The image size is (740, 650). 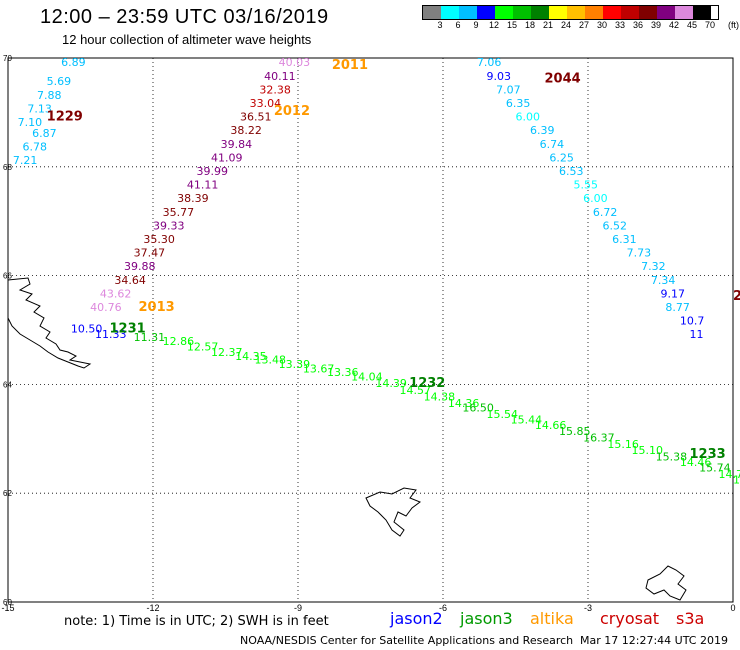 What do you see at coordinates (709, 25) in the screenshot?
I see `legend-tick: 70` at bounding box center [709, 25].